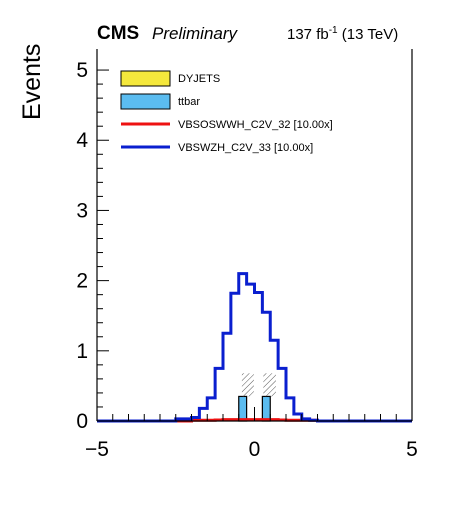  What do you see at coordinates (258, 385) in the screenshot?
I see `uncertainty-band` at bounding box center [258, 385].